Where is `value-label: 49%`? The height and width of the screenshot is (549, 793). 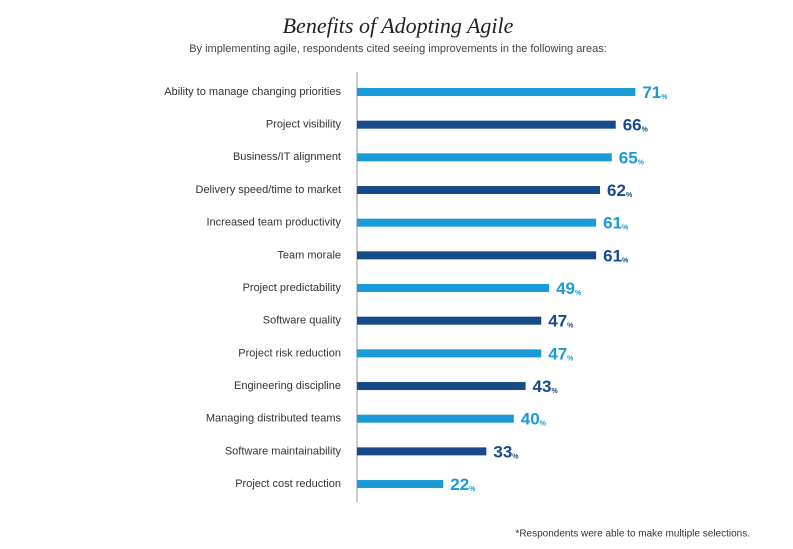 value-label: 49% is located at coordinates (569, 289).